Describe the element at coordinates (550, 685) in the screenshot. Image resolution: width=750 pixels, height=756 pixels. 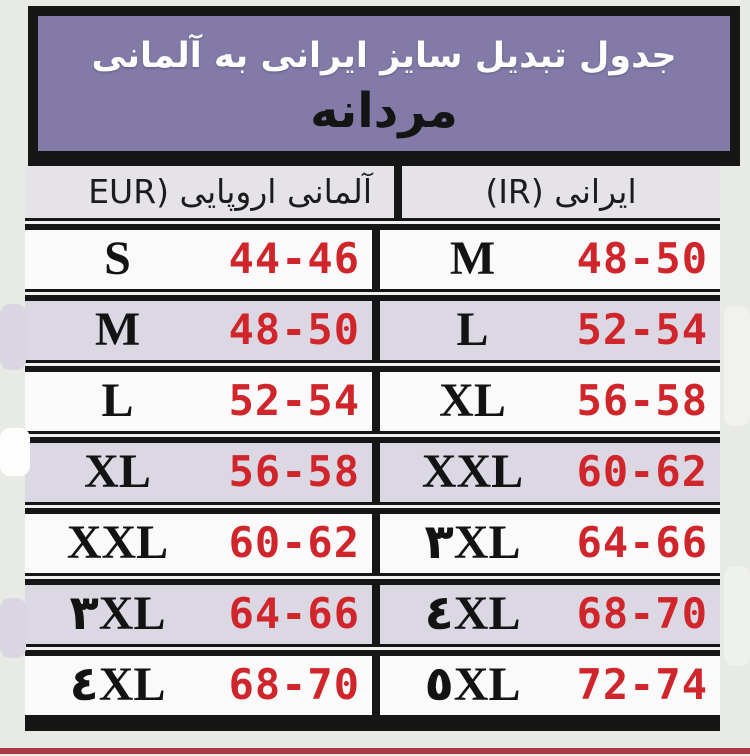
I see `ir-cell-group: ٥XL 72-74` at that location.